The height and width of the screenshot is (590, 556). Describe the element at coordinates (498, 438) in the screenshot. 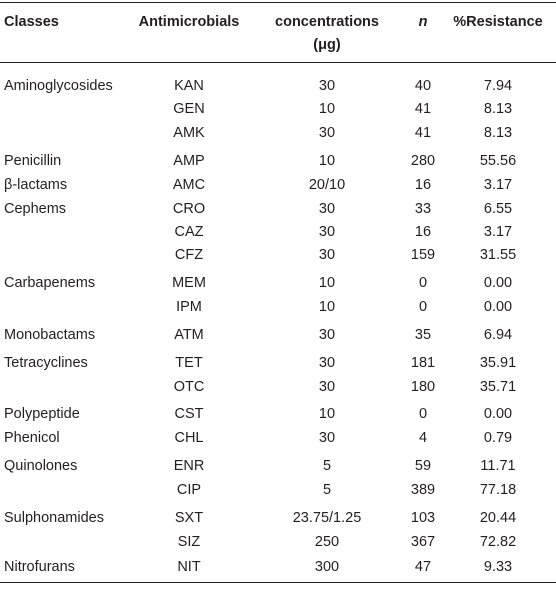

I see `resistance-cell: 0.79` at that location.